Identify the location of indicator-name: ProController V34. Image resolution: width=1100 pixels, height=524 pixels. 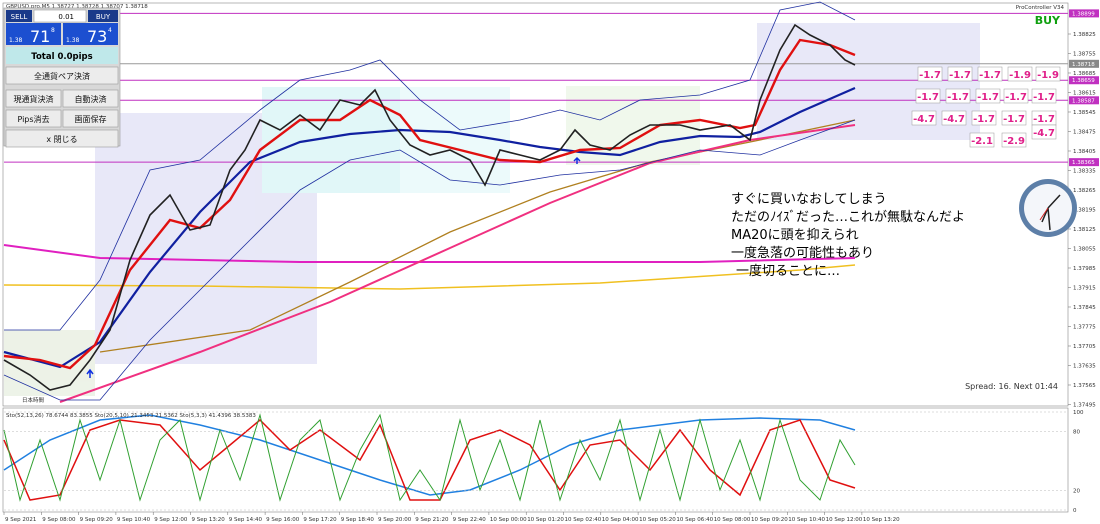
(1040, 8).